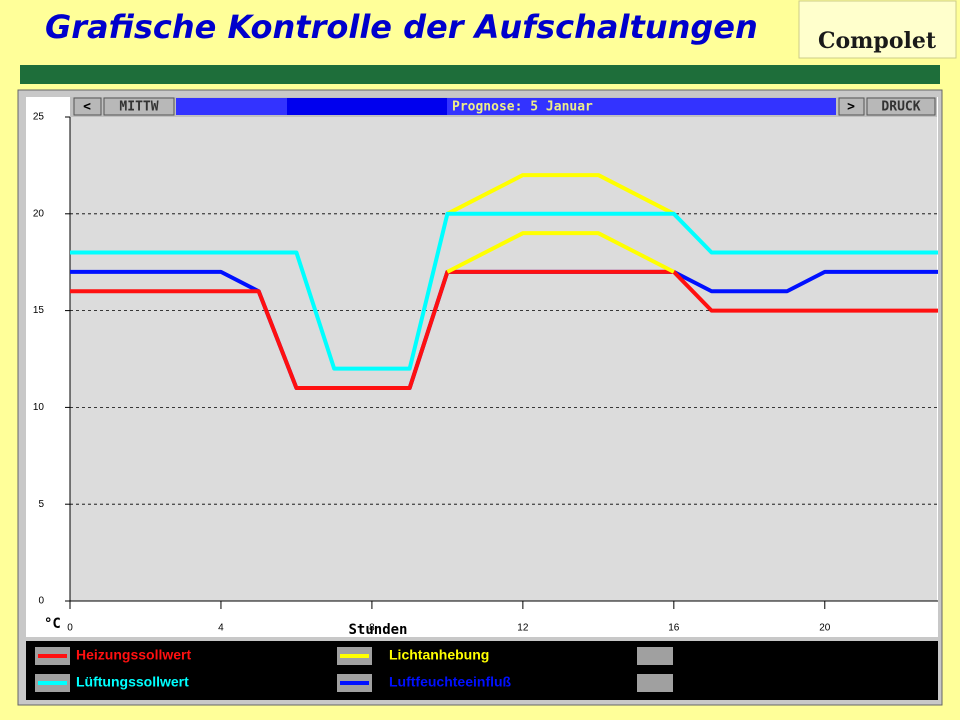  Describe the element at coordinates (482, 670) in the screenshot. I see `legend-panel` at that location.